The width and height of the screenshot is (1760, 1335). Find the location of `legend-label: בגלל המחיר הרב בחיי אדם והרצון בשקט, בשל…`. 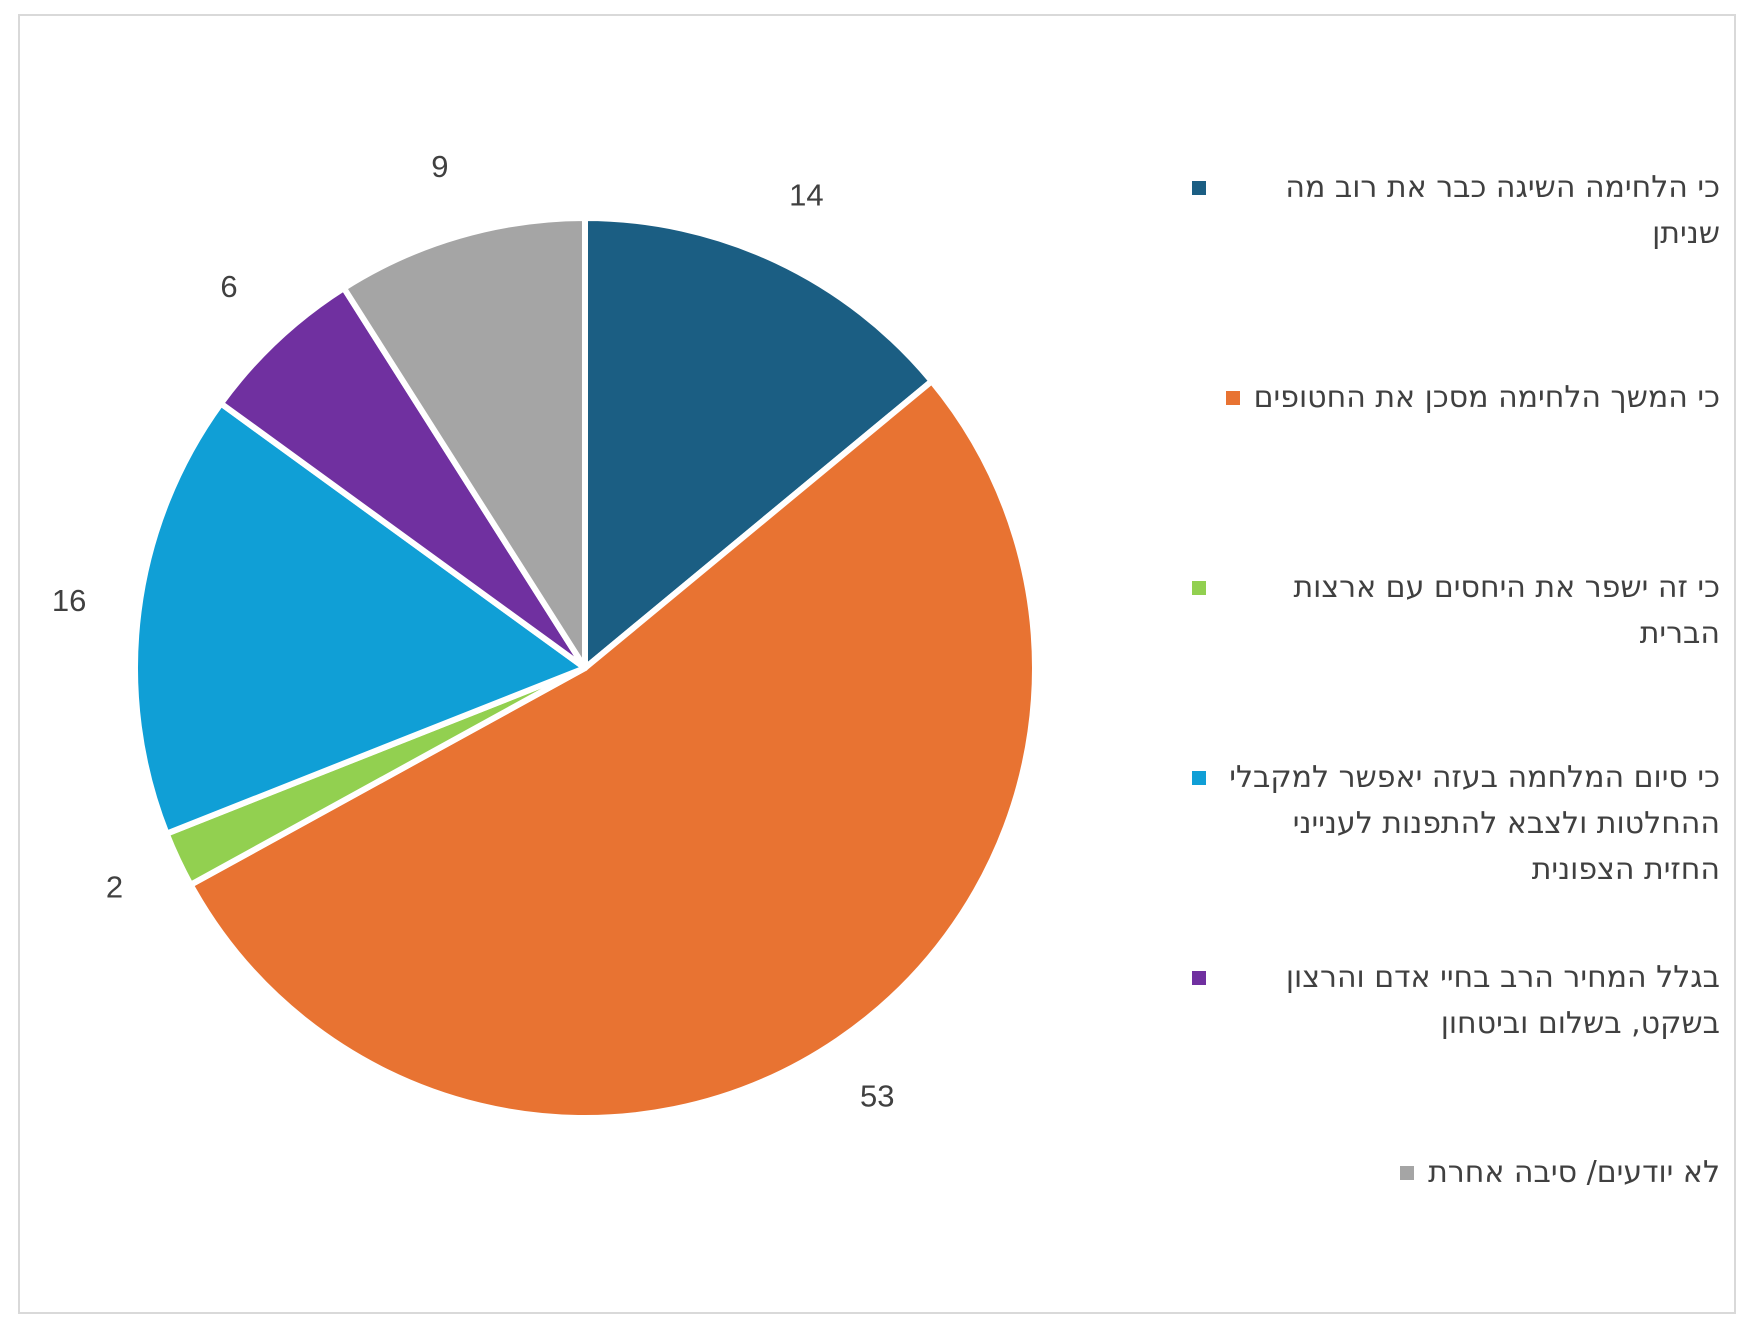

legend-label: בגלל המחיר הרב בחיי אדם והרצון בשקט, בשל… is located at coordinates (1502, 1000).